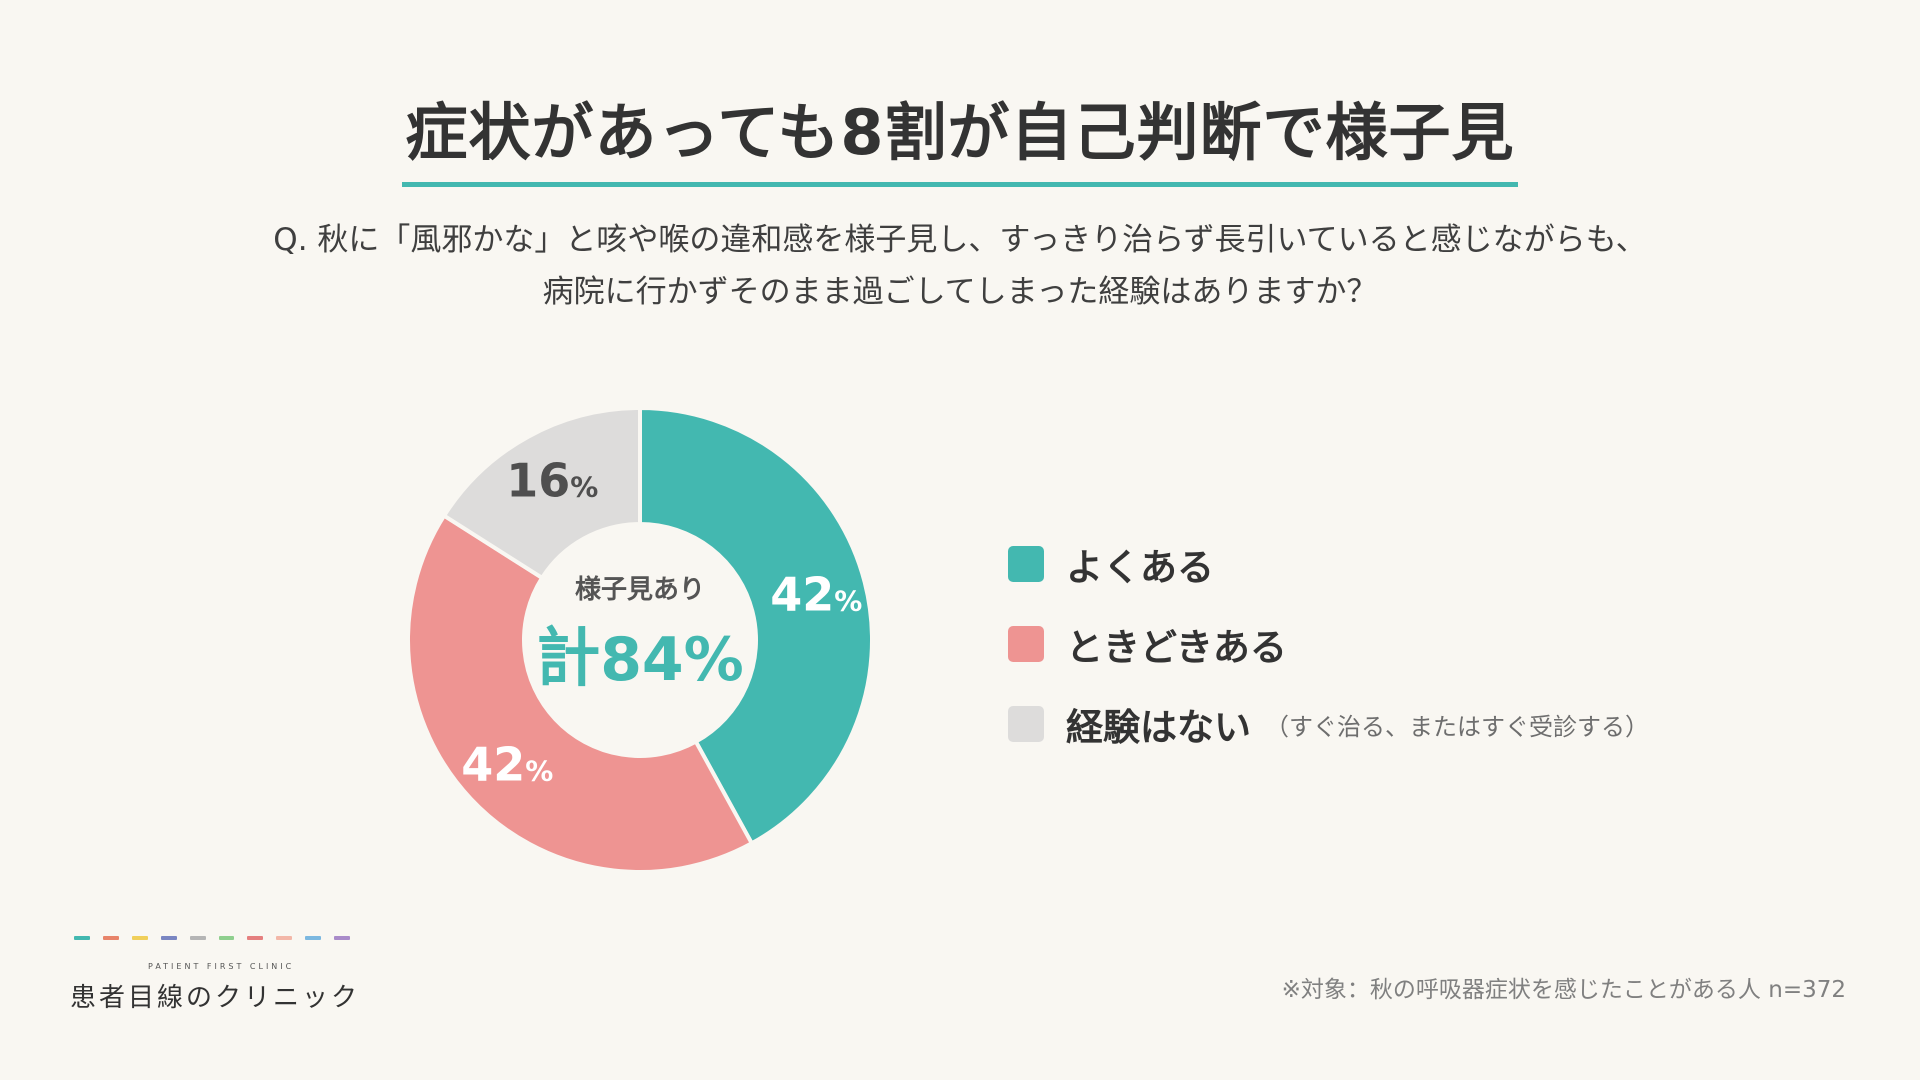  I want to click on legend-swatch-often, so click(1026, 564).